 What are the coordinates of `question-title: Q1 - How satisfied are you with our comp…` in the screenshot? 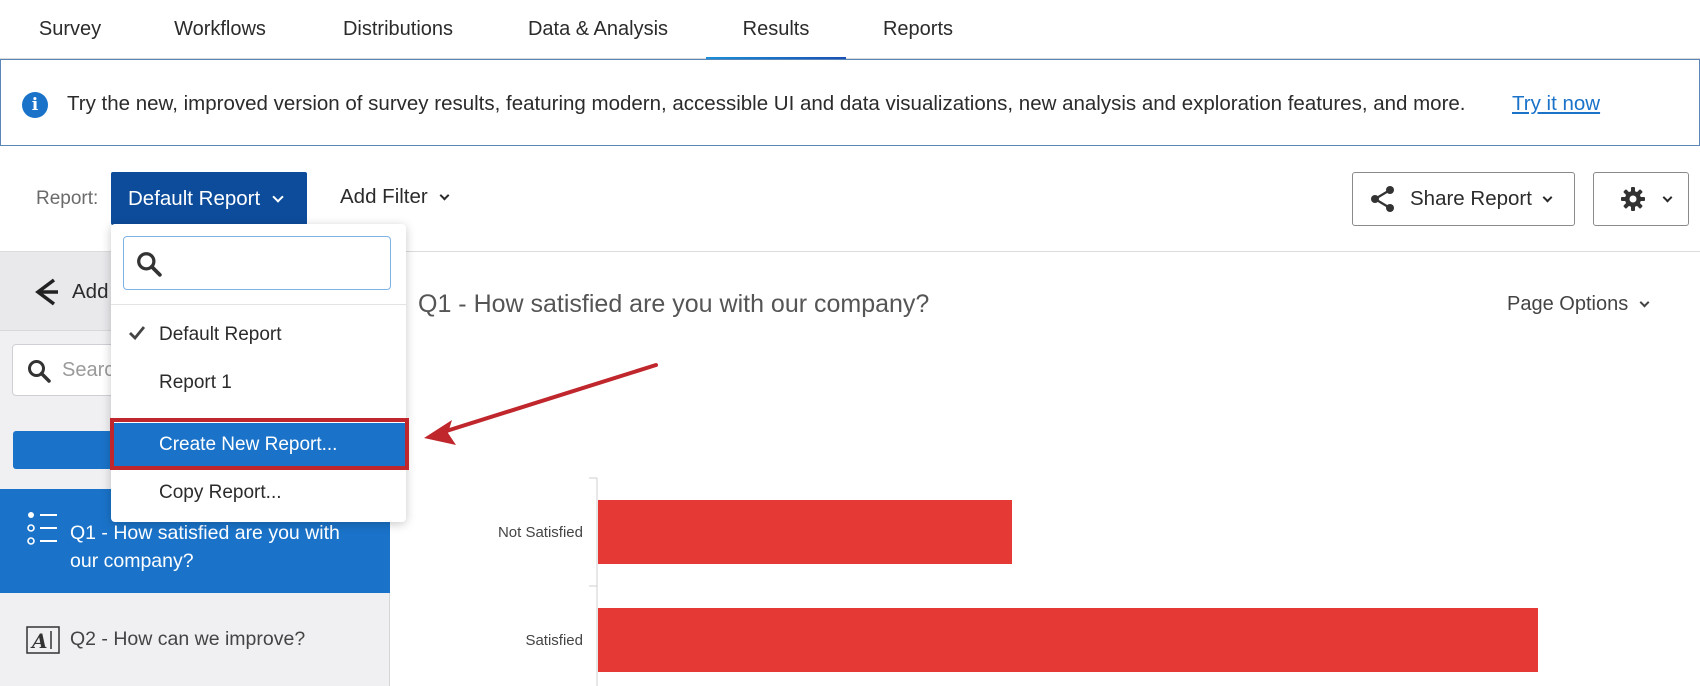 It's located at (674, 304).